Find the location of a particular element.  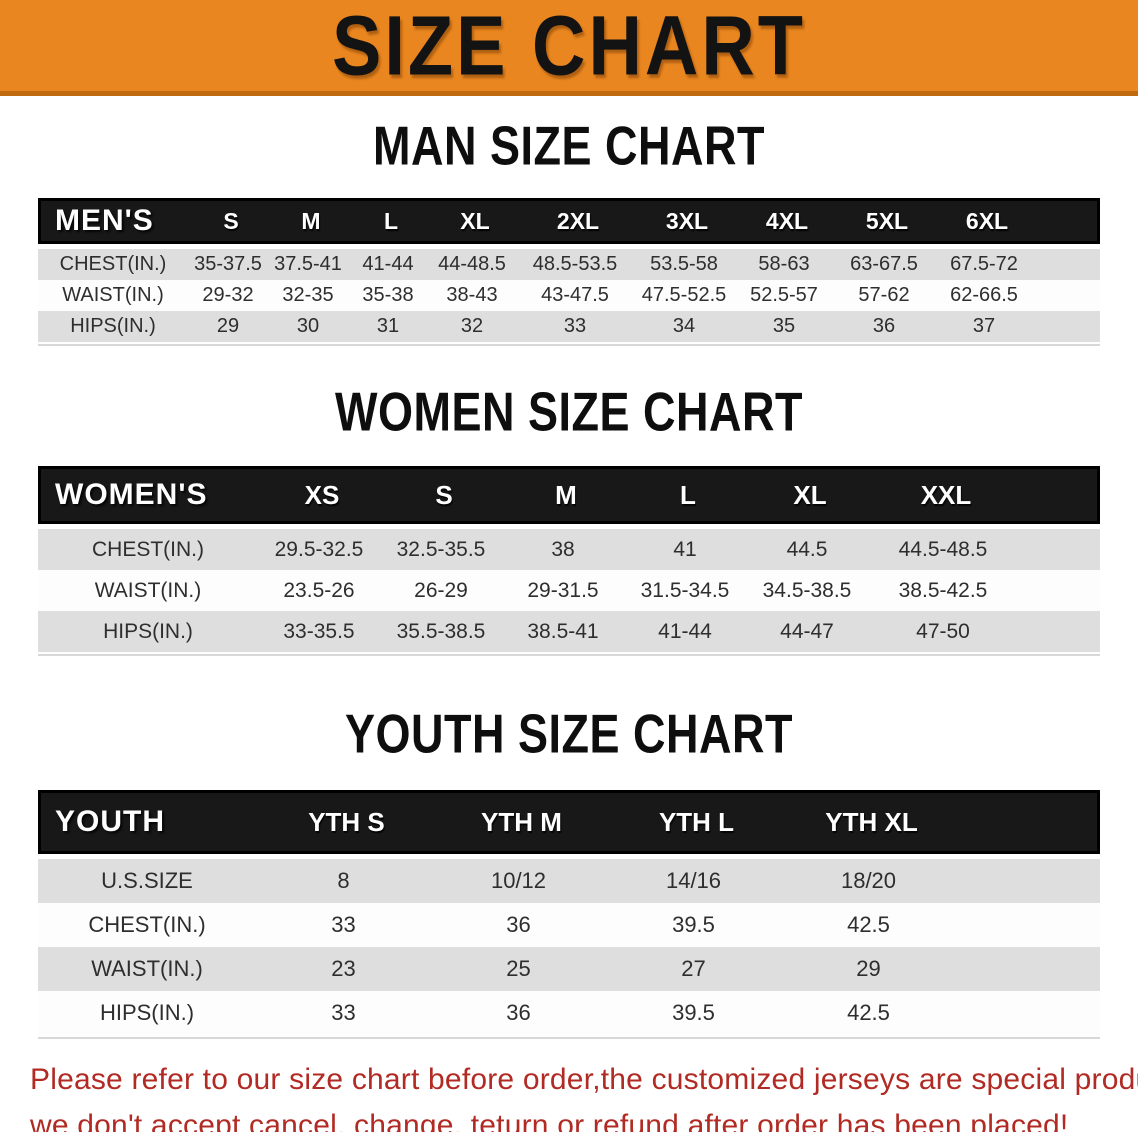

cell-value: 58-63 is located at coordinates (784, 264).